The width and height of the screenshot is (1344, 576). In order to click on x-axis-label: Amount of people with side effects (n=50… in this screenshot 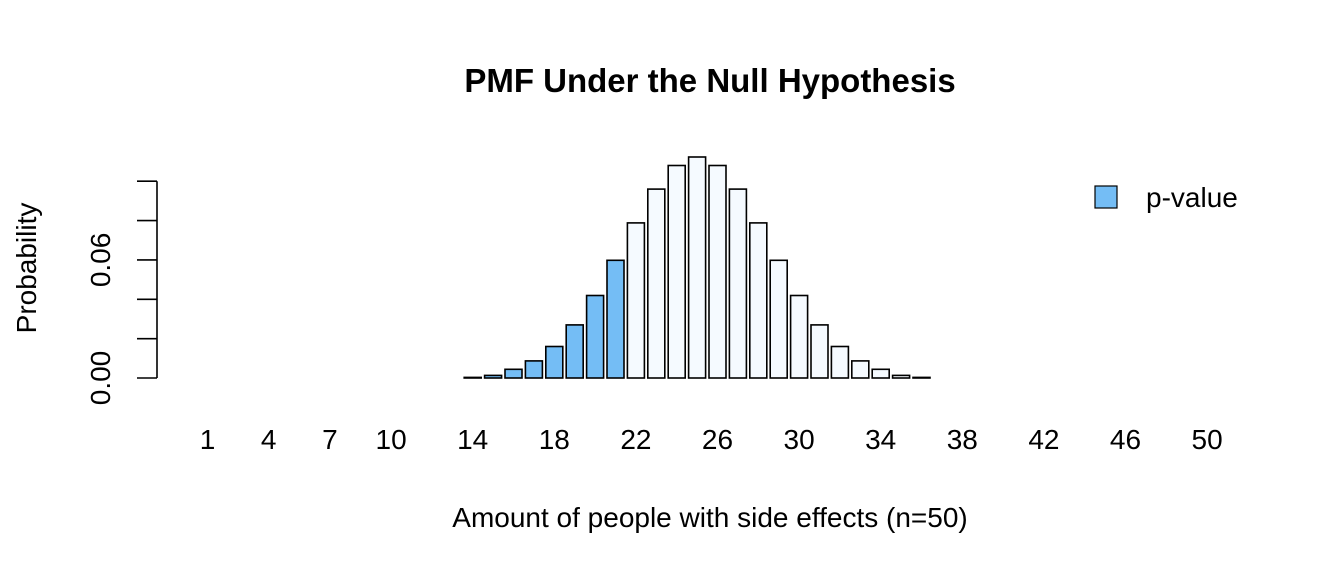, I will do `click(709, 517)`.